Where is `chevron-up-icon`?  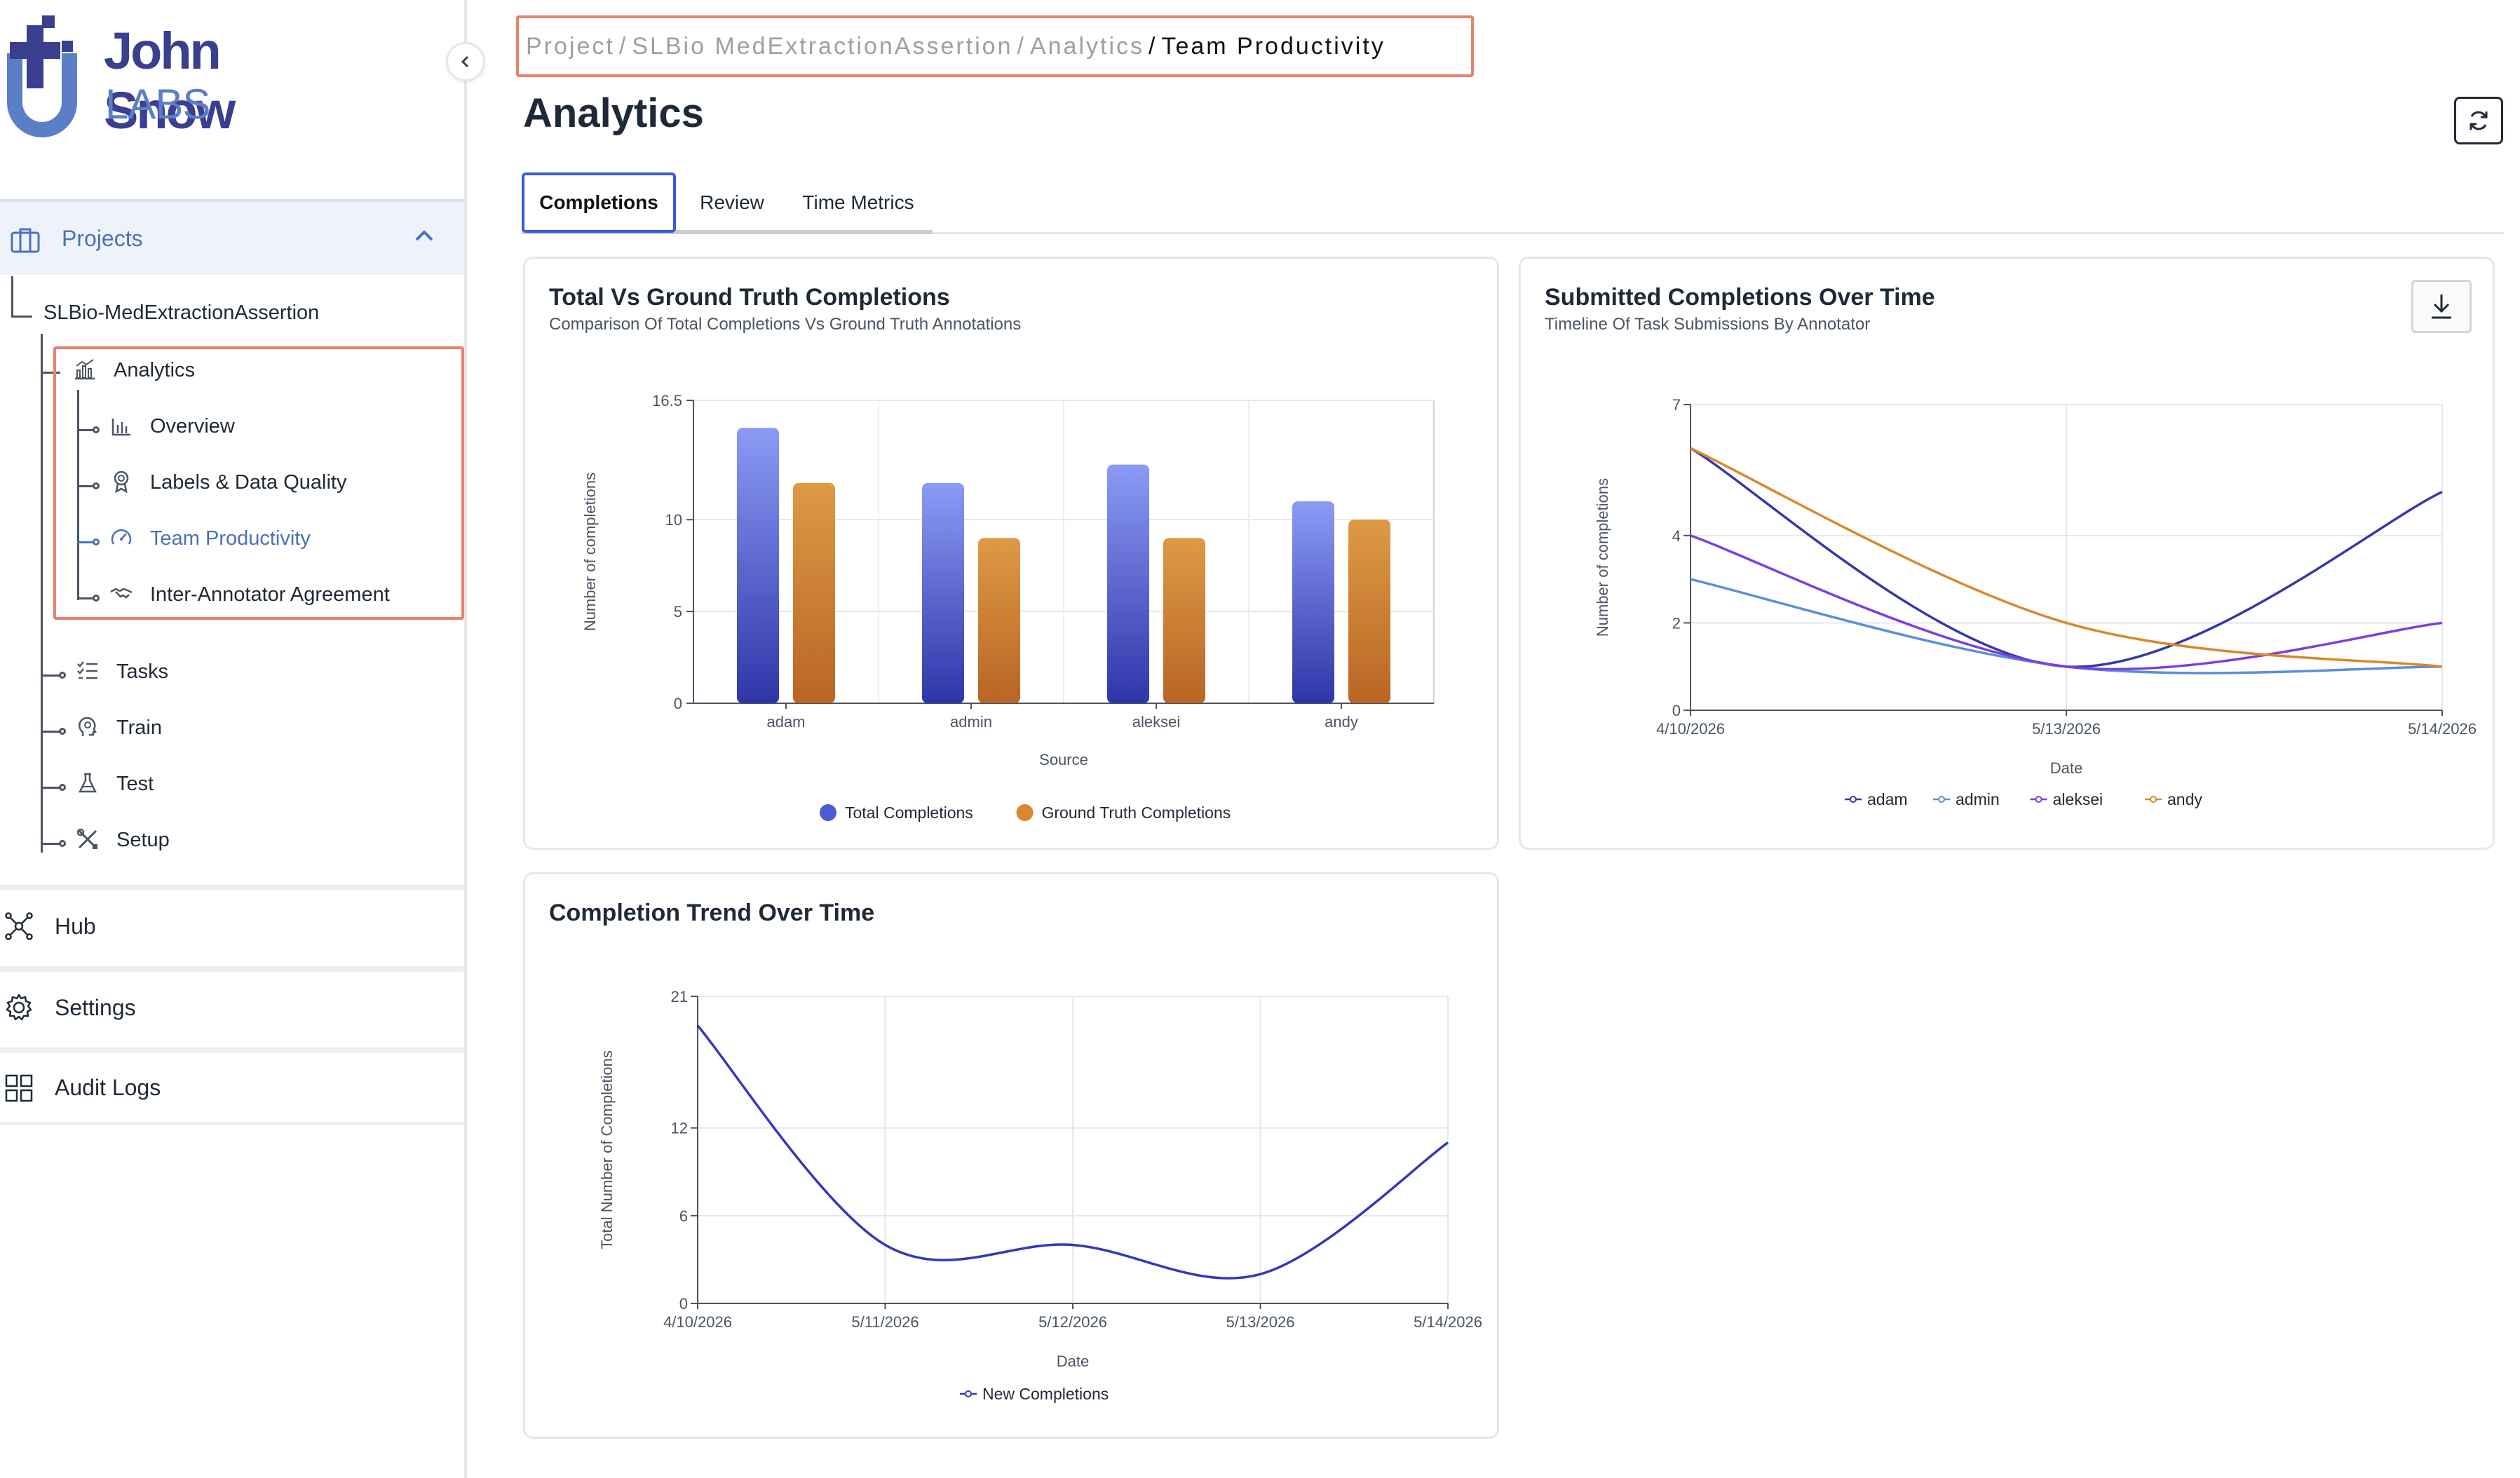 chevron-up-icon is located at coordinates (424, 236).